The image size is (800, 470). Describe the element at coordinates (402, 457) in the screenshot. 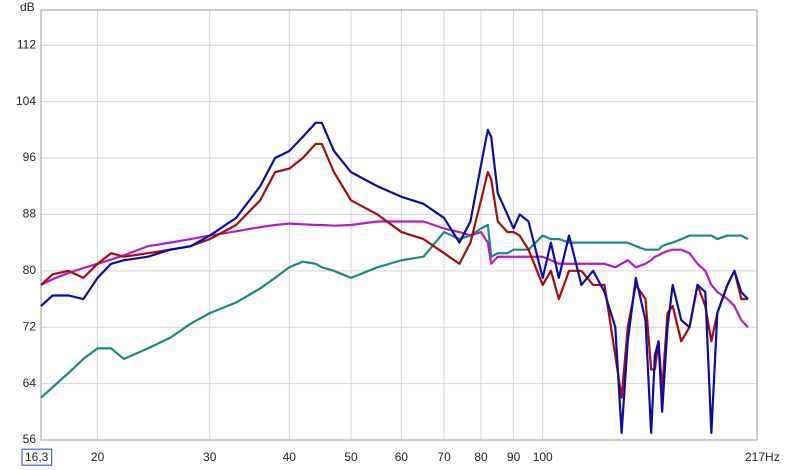

I see `x-tick-label: 60` at that location.